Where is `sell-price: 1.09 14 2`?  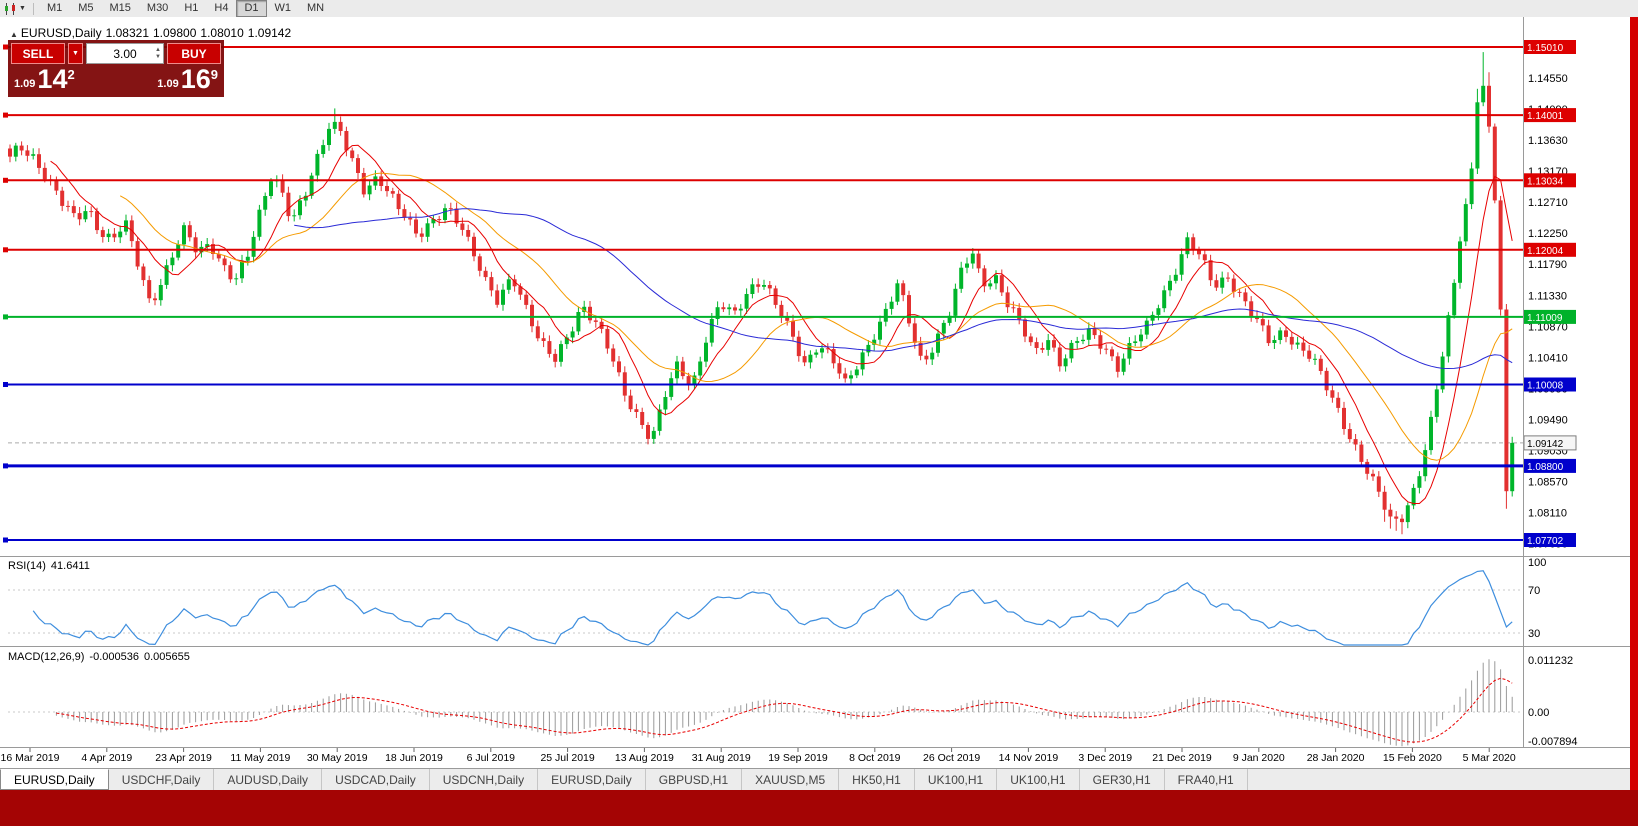
sell-price: 1.09 14 2 is located at coordinates (44, 79).